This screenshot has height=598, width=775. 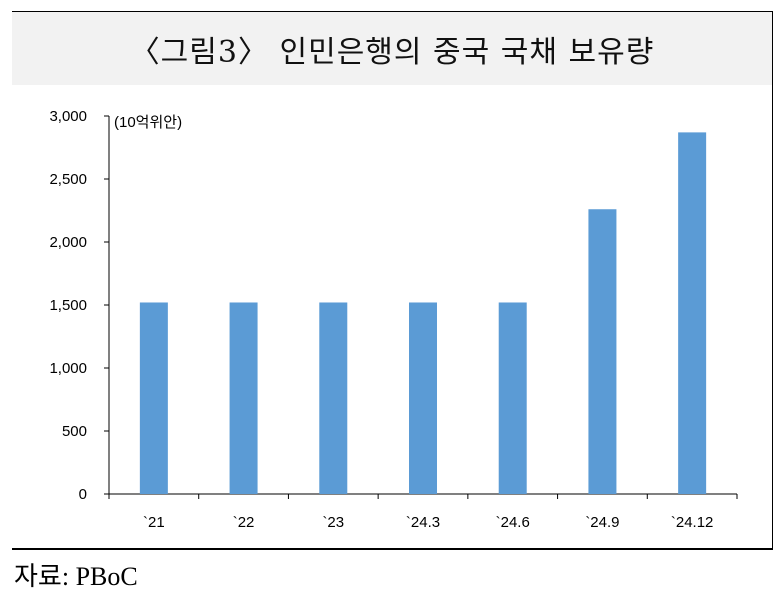 What do you see at coordinates (68, 179) in the screenshot?
I see `y-tick-label: 2,500` at bounding box center [68, 179].